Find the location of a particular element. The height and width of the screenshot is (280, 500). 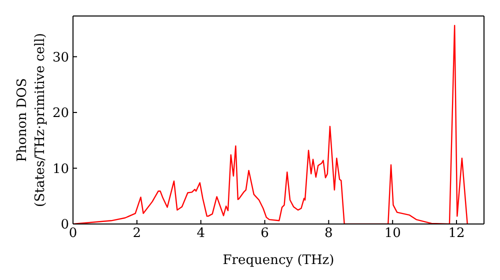

x-axis-title: Frequency (THz) is located at coordinates (278, 260).